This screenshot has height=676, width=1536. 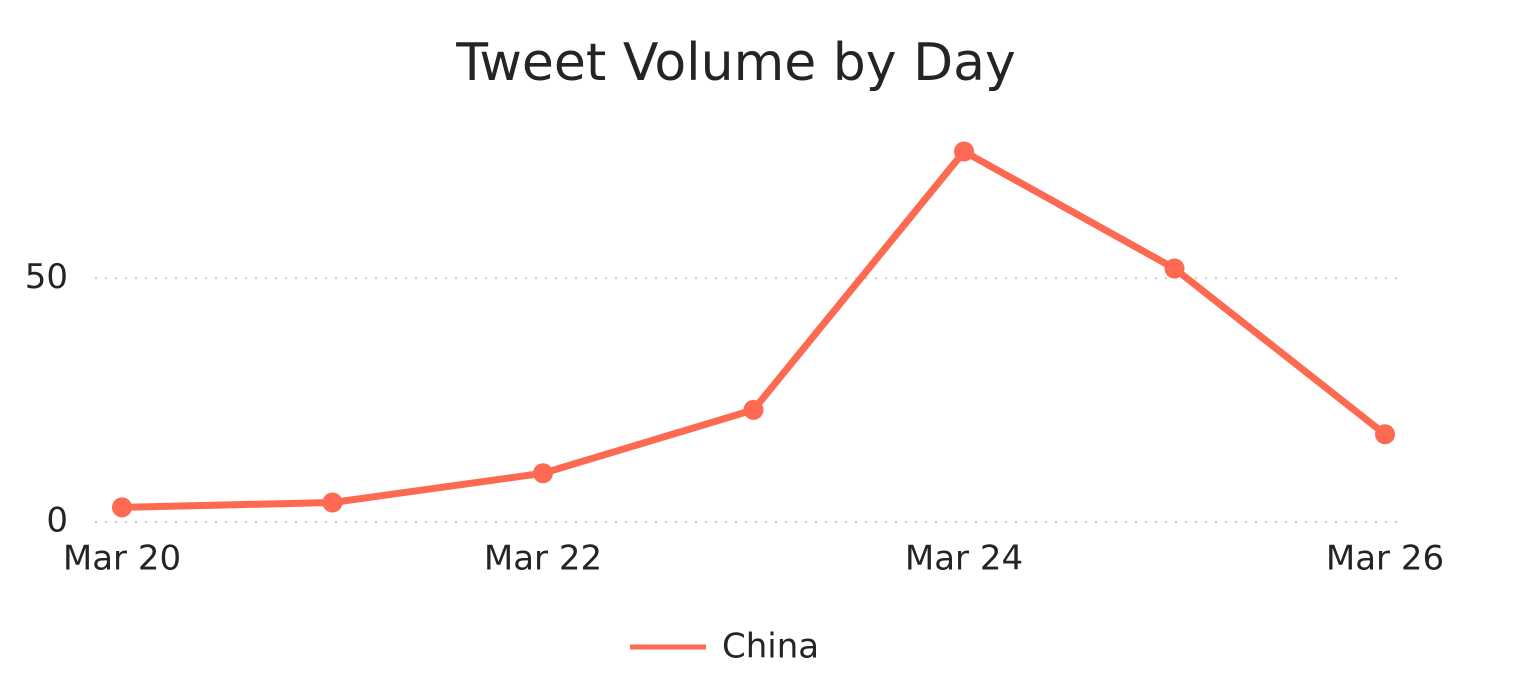 What do you see at coordinates (770, 647) in the screenshot?
I see `legend-label: China` at bounding box center [770, 647].